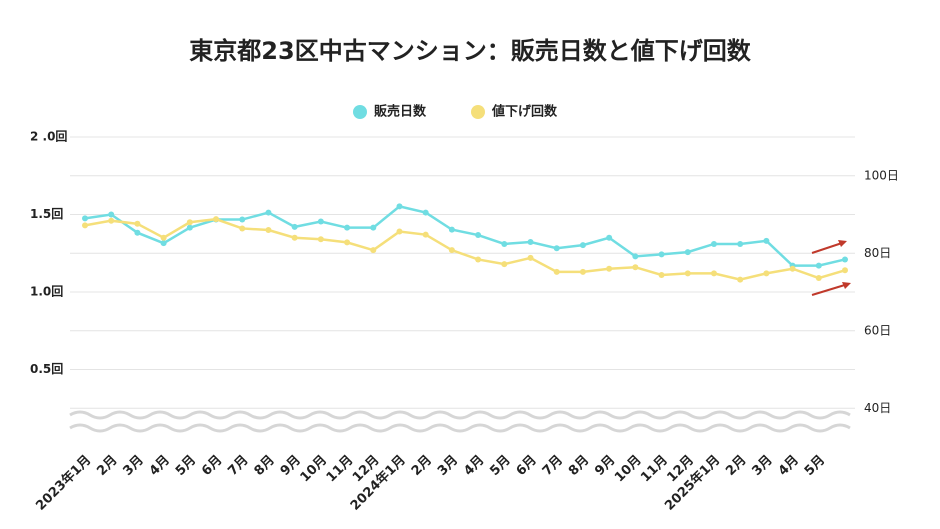 Image resolution: width=940 pixels, height=529 pixels. What do you see at coordinates (460, 421) in the screenshot?
I see `axis-break` at bounding box center [460, 421].